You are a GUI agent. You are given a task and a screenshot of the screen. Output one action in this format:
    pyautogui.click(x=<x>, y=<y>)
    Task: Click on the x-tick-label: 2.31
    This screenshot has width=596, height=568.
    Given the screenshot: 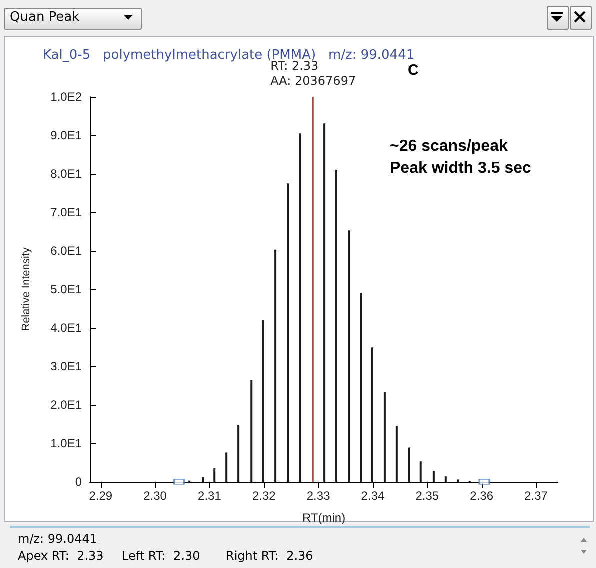 What is the action you would take?
    pyautogui.click(x=210, y=496)
    